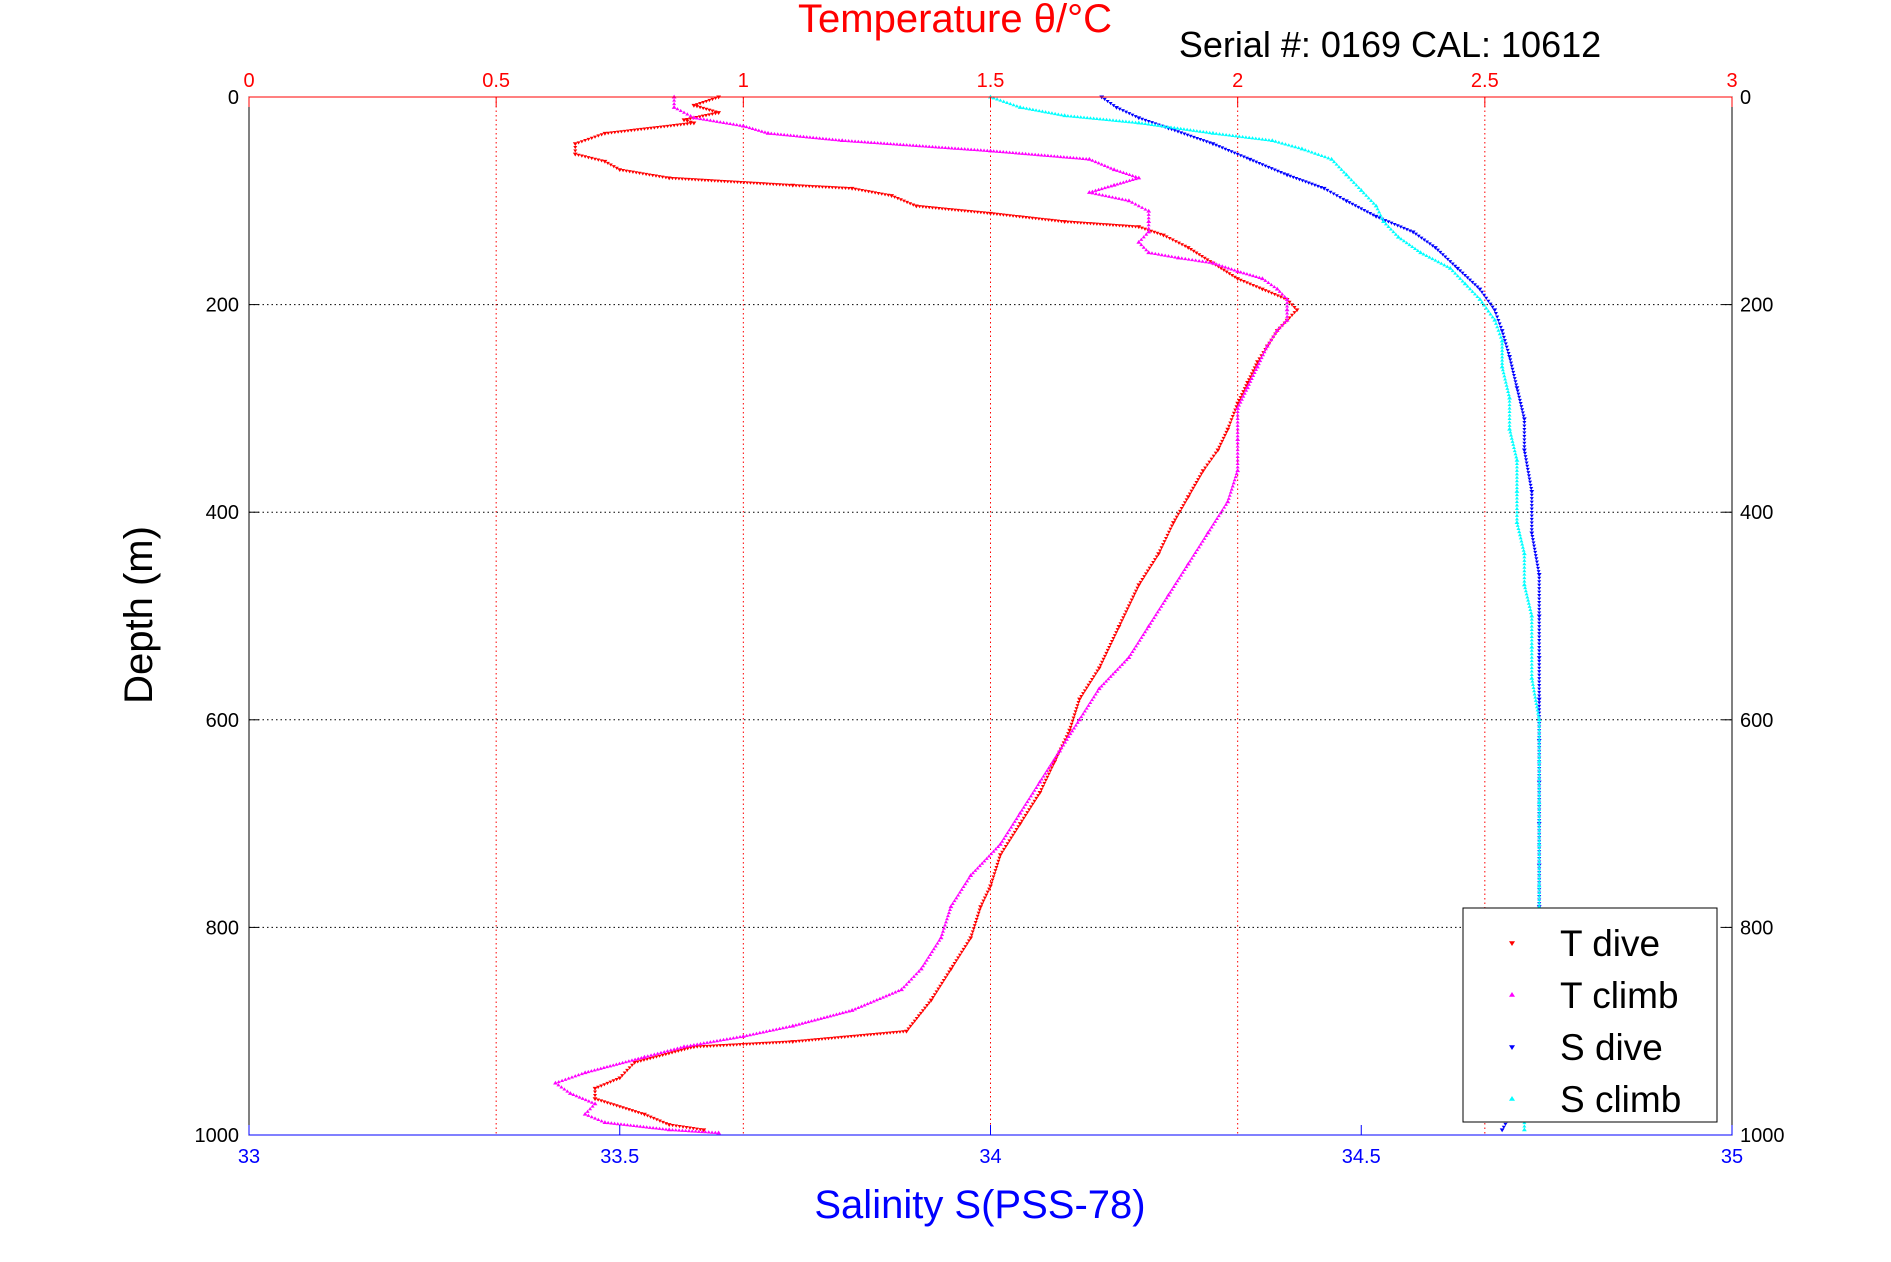 This screenshot has width=1891, height=1262. I want to click on y-tick-label-left: 800, so click(222, 928).